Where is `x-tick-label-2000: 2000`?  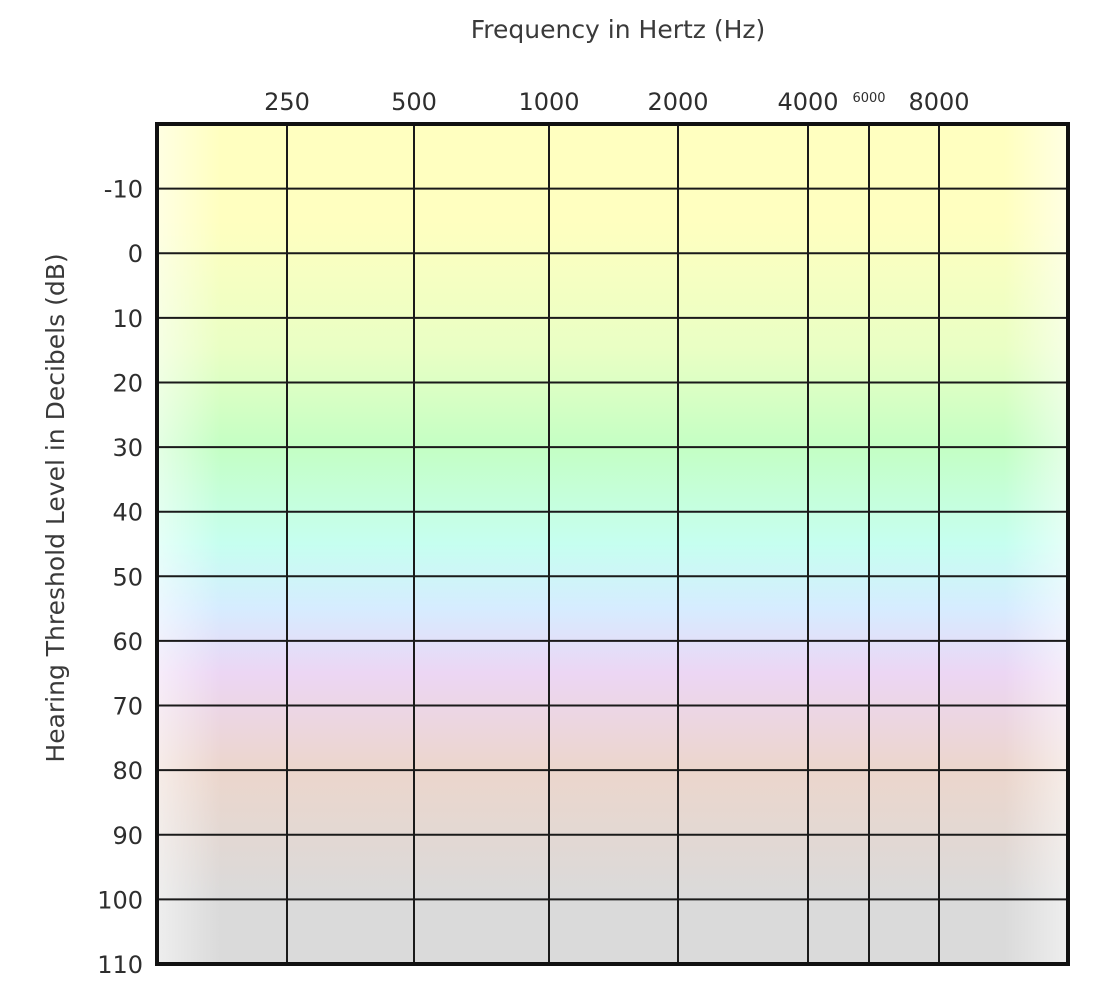
x-tick-label-2000: 2000 is located at coordinates (677, 102).